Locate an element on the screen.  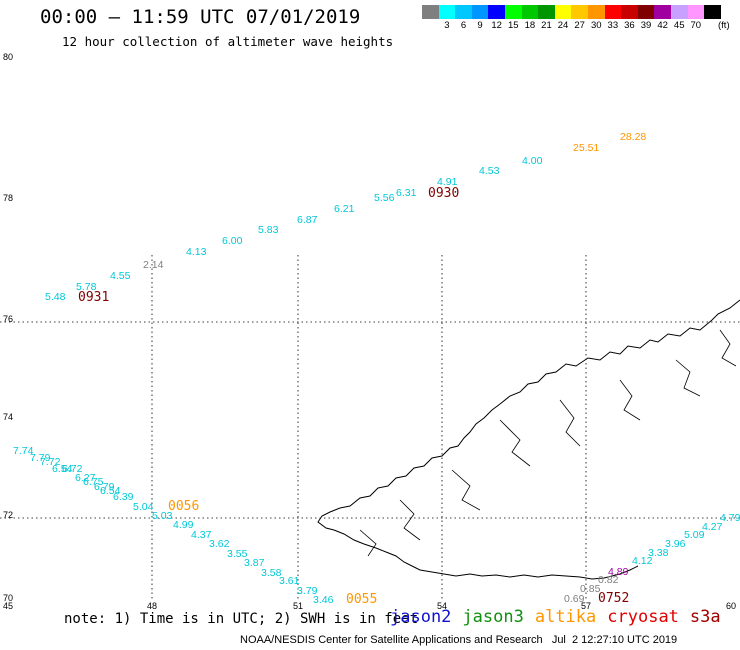
wave-track-northeast-high: 25.51 28.28 is located at coordinates (609, 142).